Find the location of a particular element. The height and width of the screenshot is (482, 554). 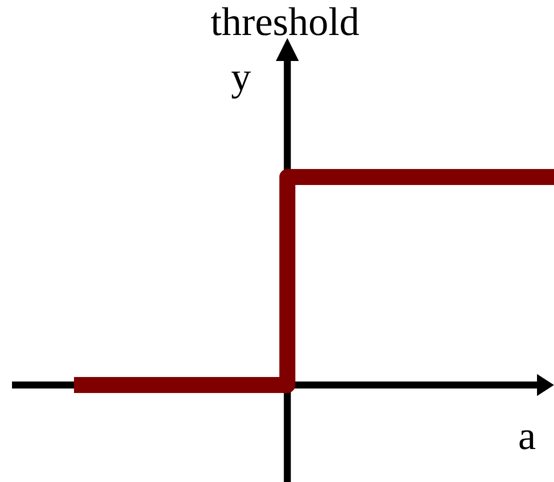

chart-title: threshold is located at coordinates (285, 22).